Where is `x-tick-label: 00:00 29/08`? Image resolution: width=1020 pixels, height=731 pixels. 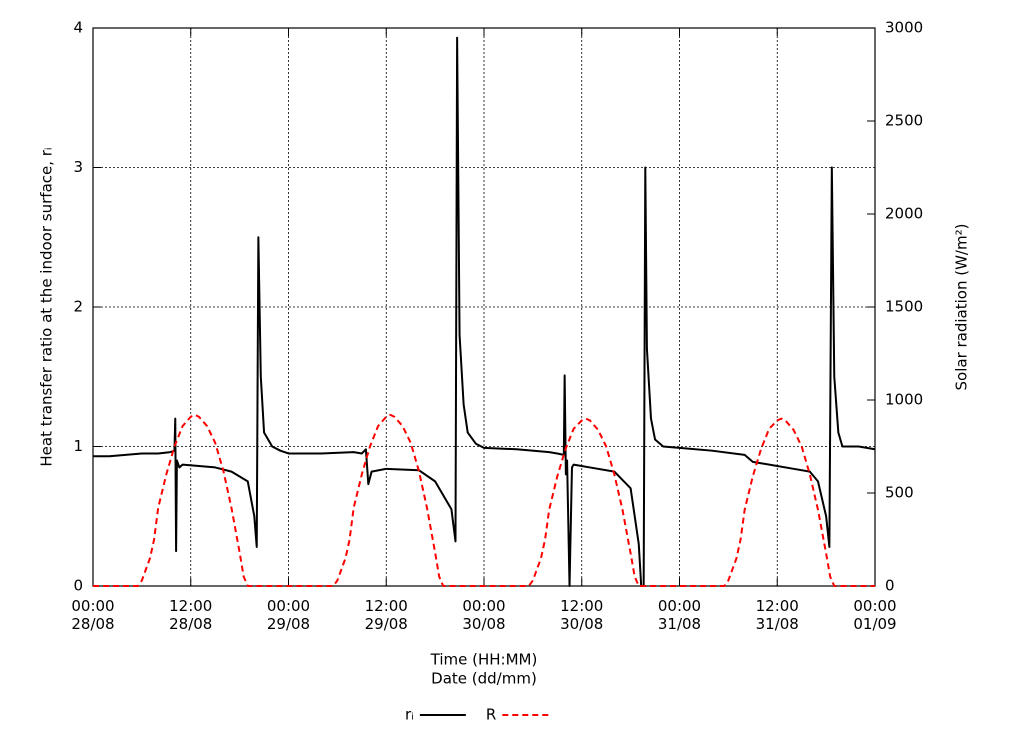 x-tick-label: 00:00 29/08 is located at coordinates (288, 615).